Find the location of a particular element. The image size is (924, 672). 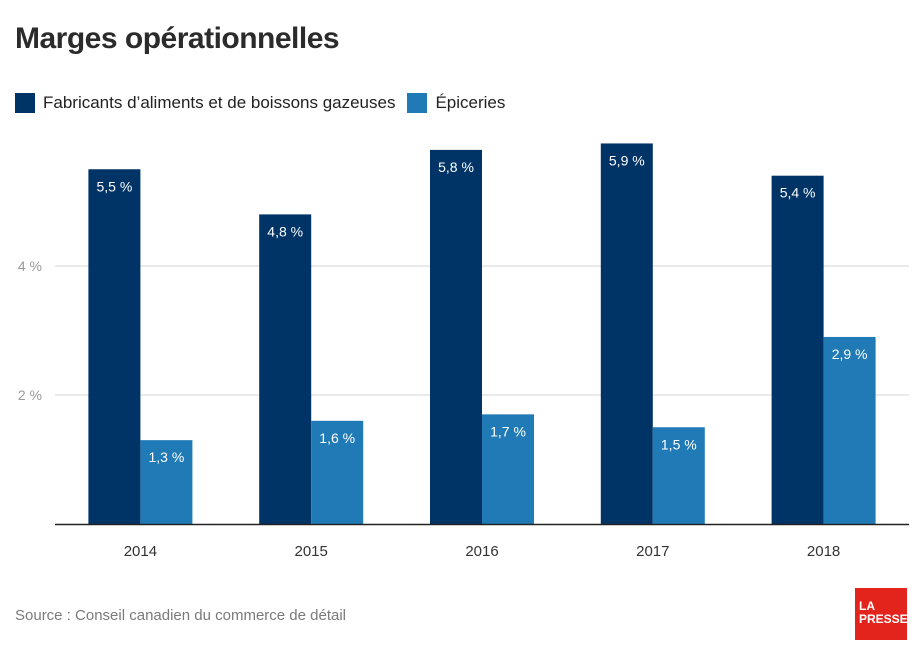

legend-label-epiceries: Épiceries is located at coordinates (470, 102).